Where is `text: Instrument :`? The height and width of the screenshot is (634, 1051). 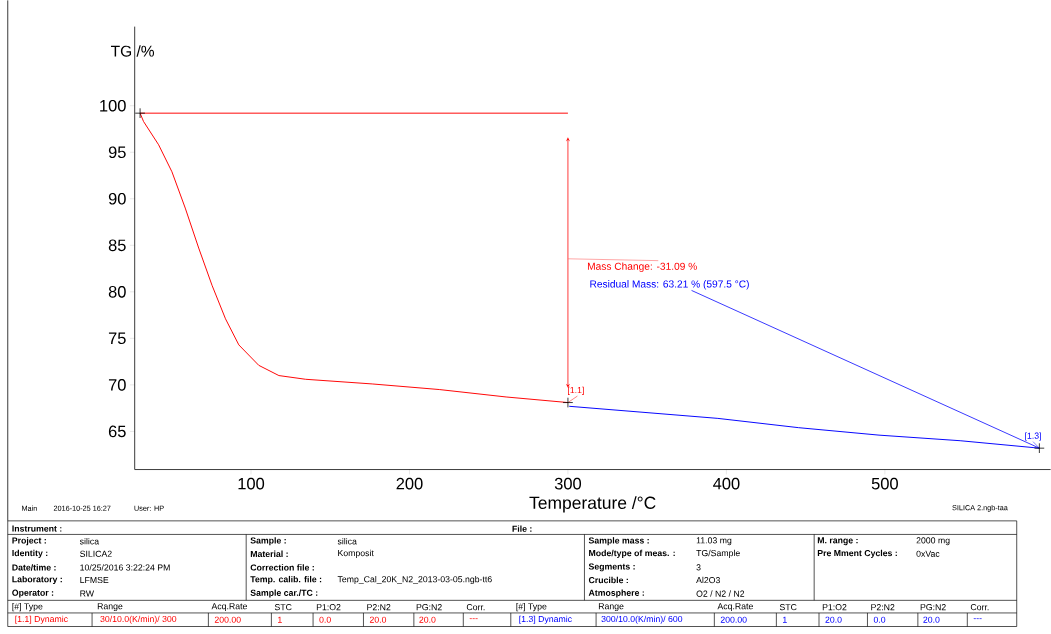 text: Instrument : is located at coordinates (37, 528).